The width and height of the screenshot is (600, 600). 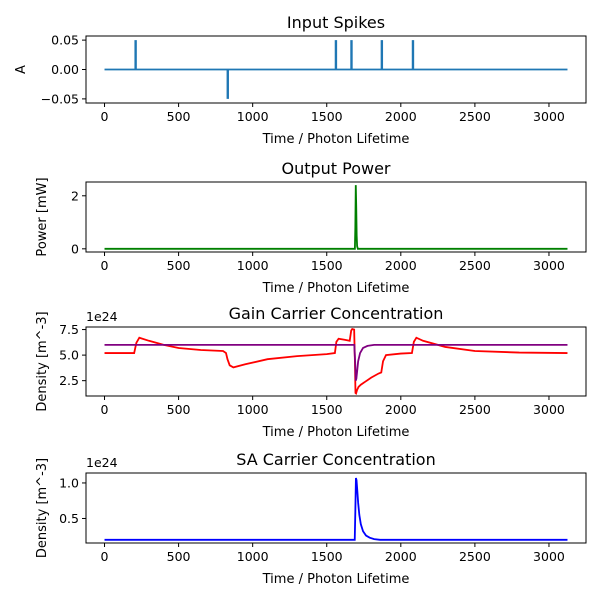 What do you see at coordinates (336, 313) in the screenshot?
I see `chart-title: Gain Carrier Concentration` at bounding box center [336, 313].